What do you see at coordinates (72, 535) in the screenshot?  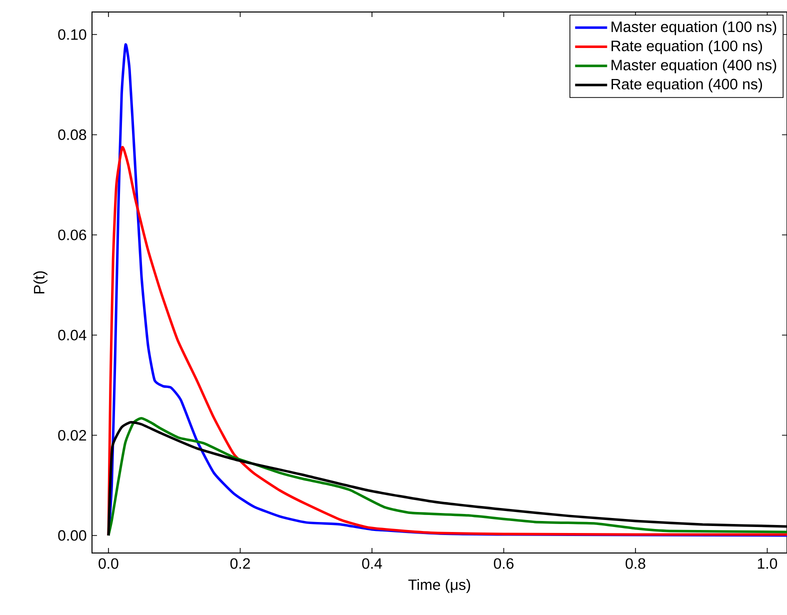 I see `y-tick-label: 0.00` at bounding box center [72, 535].